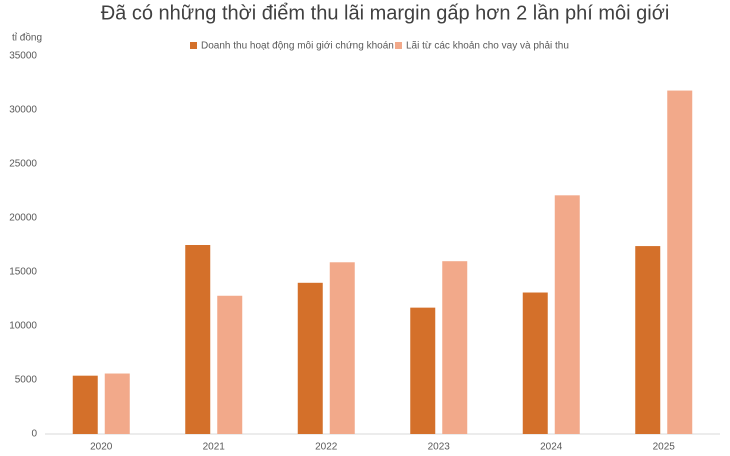  What do you see at coordinates (664, 447) in the screenshot?
I see `x-tick-label: 2025` at bounding box center [664, 447].